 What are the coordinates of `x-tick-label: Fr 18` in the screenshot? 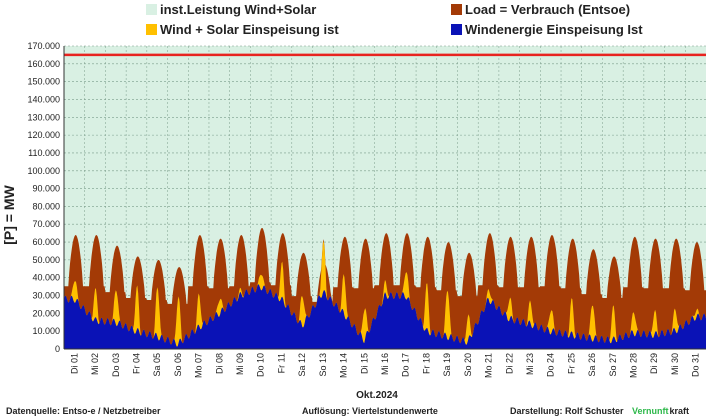 It's located at (426, 363).